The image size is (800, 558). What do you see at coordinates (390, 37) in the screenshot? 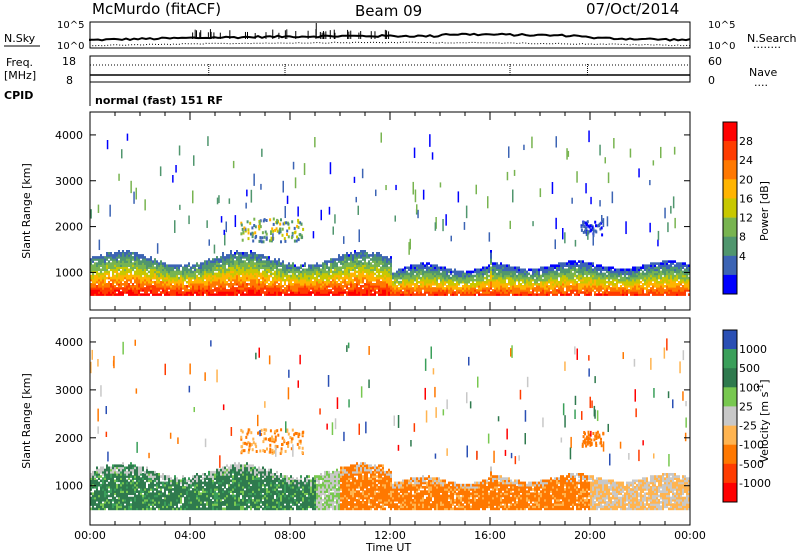
I see `nsky-trace` at bounding box center [390, 37].